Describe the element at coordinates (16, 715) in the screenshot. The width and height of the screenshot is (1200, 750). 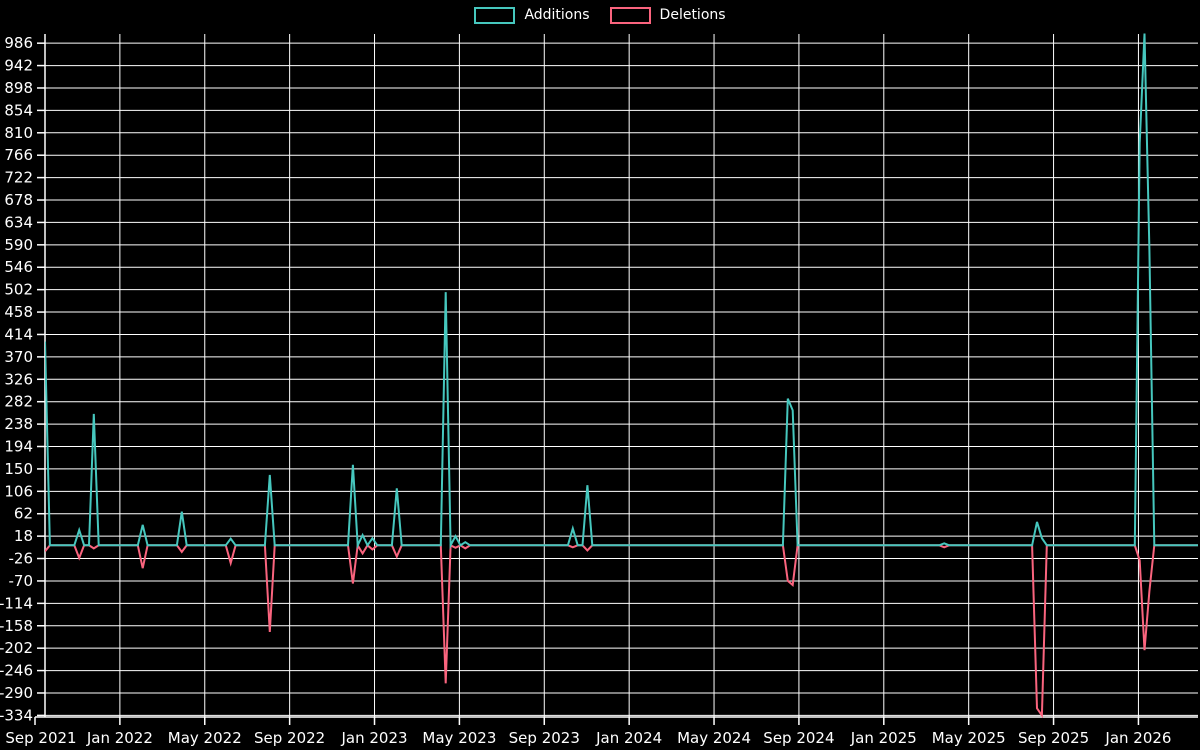
I see `y-tick-label: -334` at that location.